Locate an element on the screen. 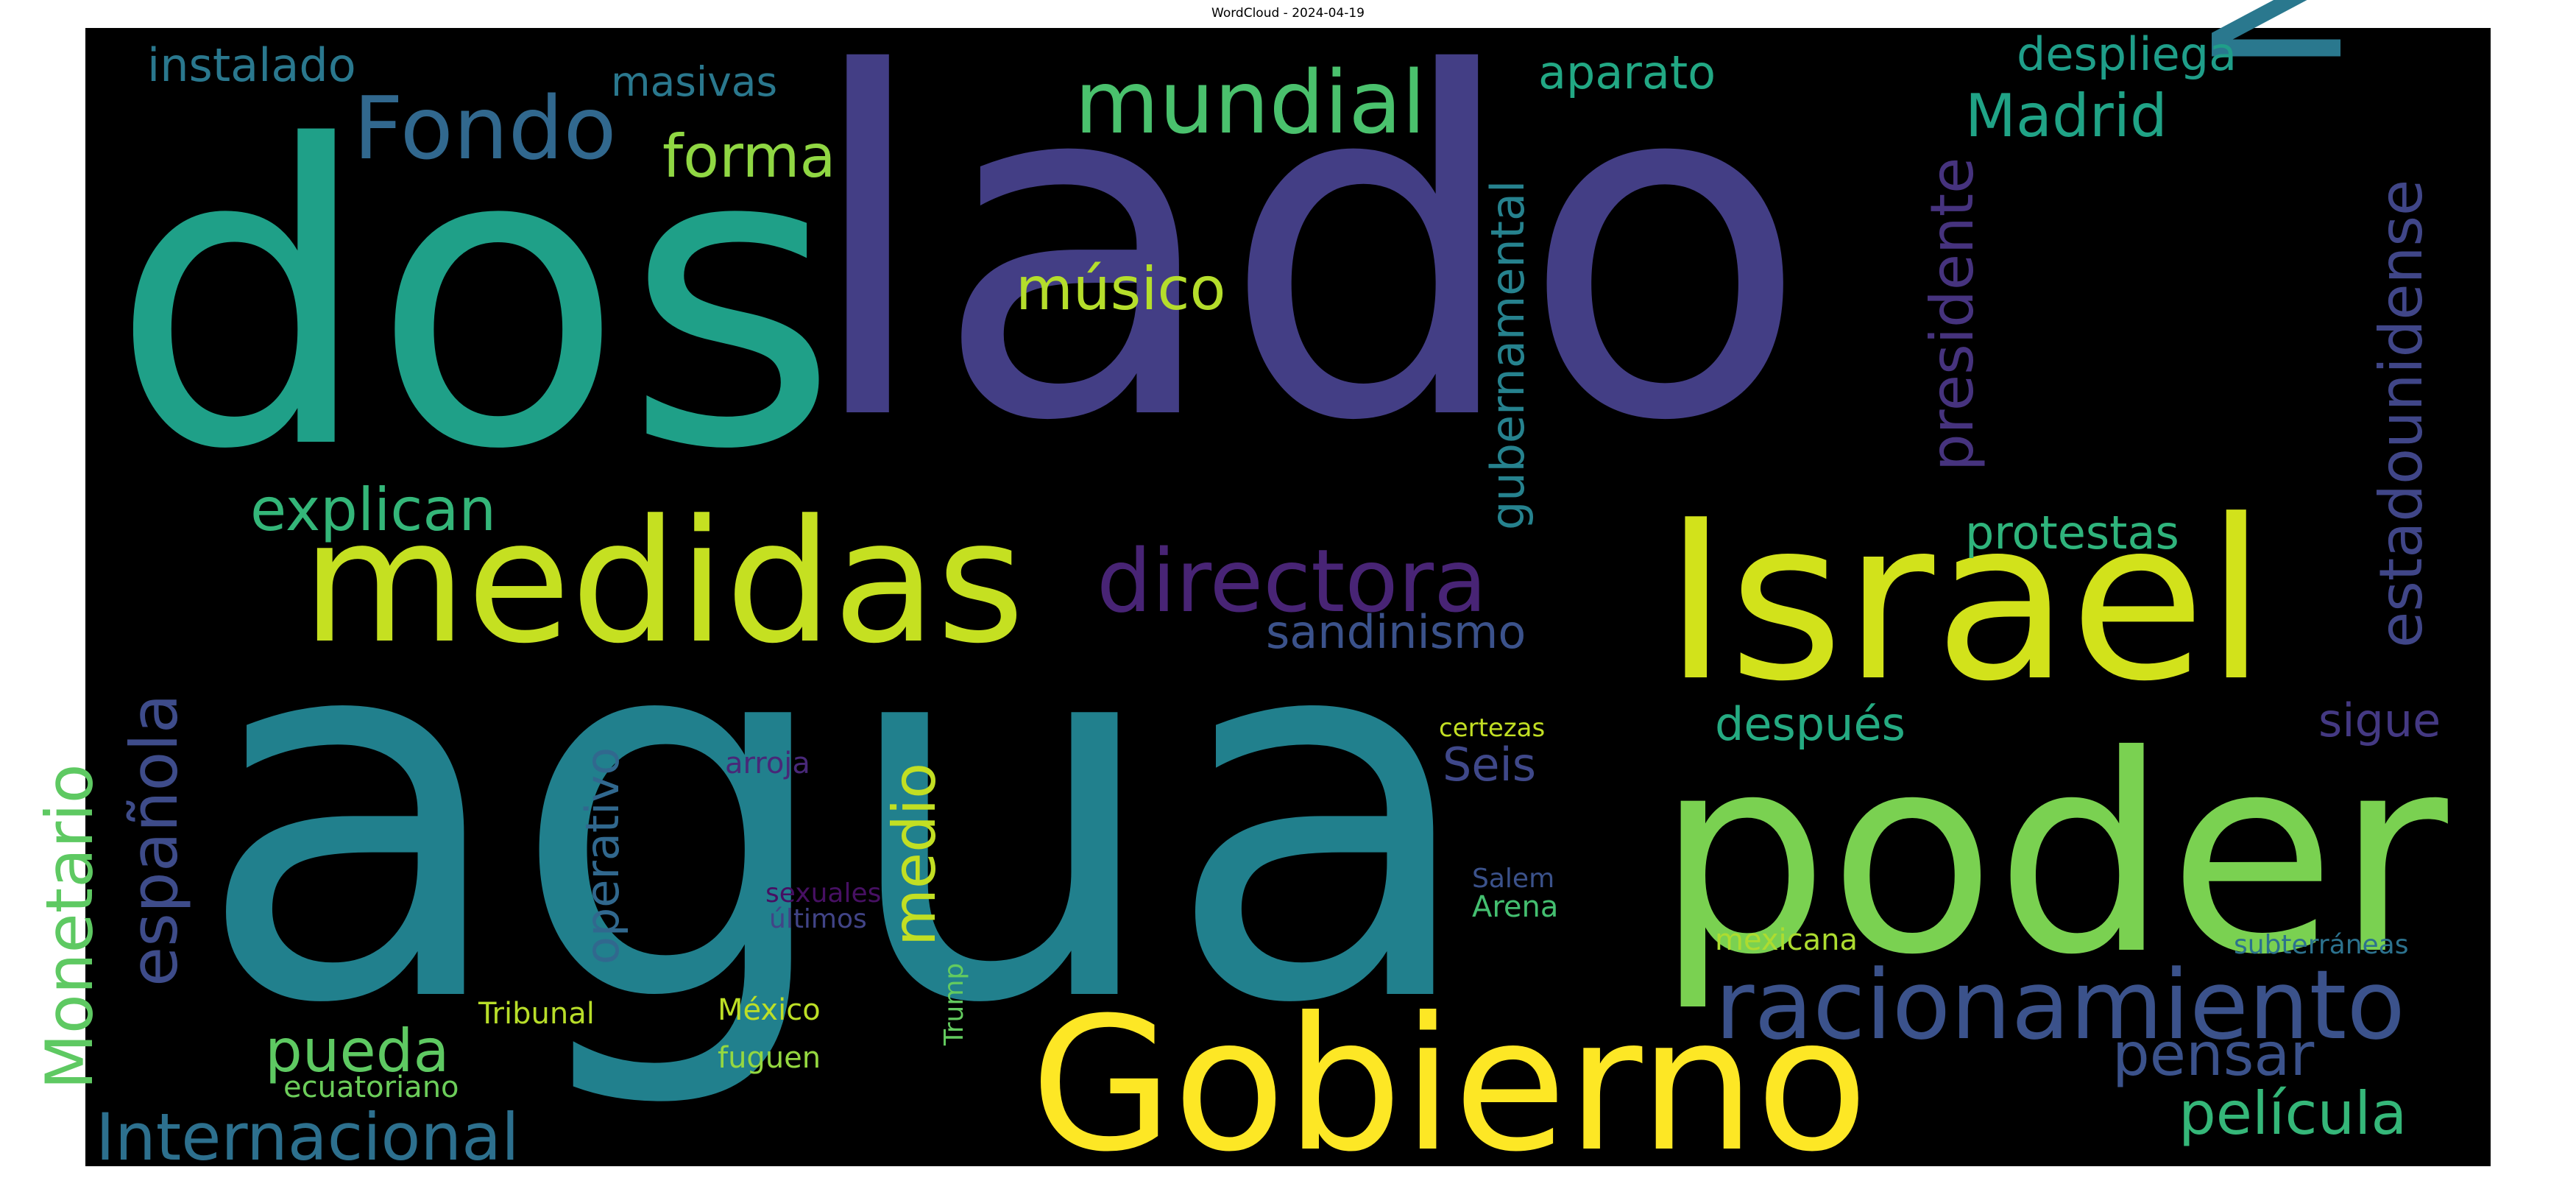 The width and height of the screenshot is (2576, 1178). word-4: poder is located at coordinates (2053, 856).